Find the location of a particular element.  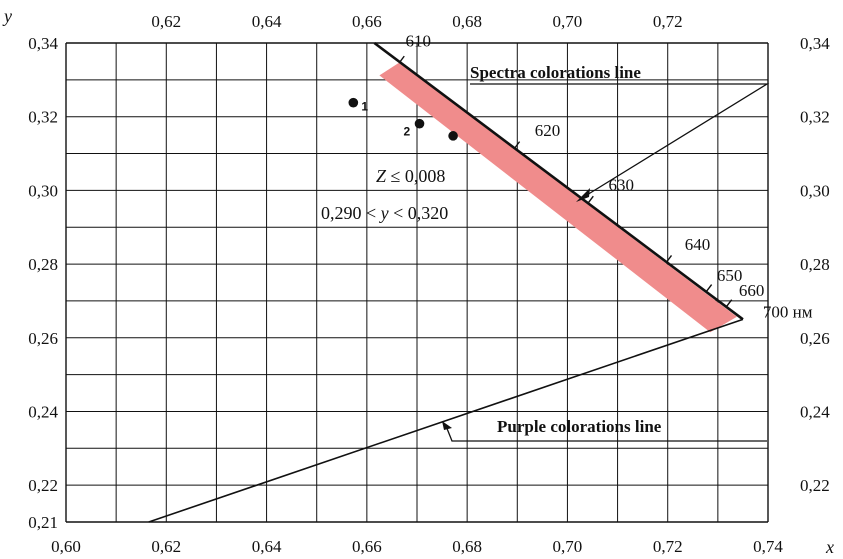

purple-callout-line is located at coordinates (606, 433).